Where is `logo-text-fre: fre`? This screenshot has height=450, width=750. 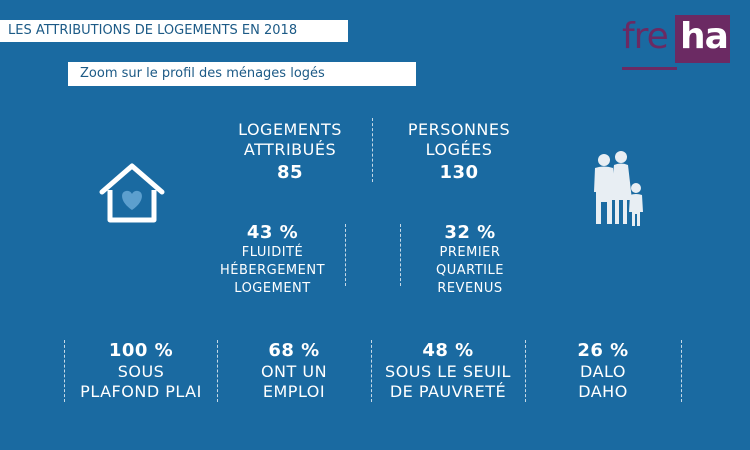
logo-text-fre: fre is located at coordinates (645, 36).